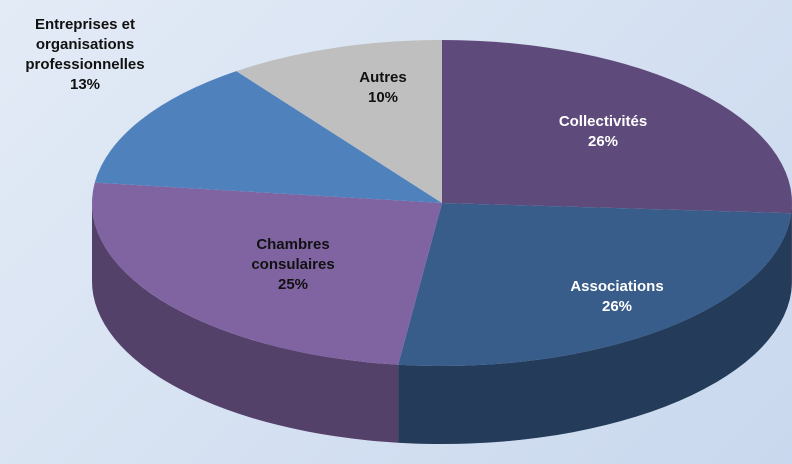 The width and height of the screenshot is (792, 464). Describe the element at coordinates (617, 297) in the screenshot. I see `data-label: Associations 26%` at that location.